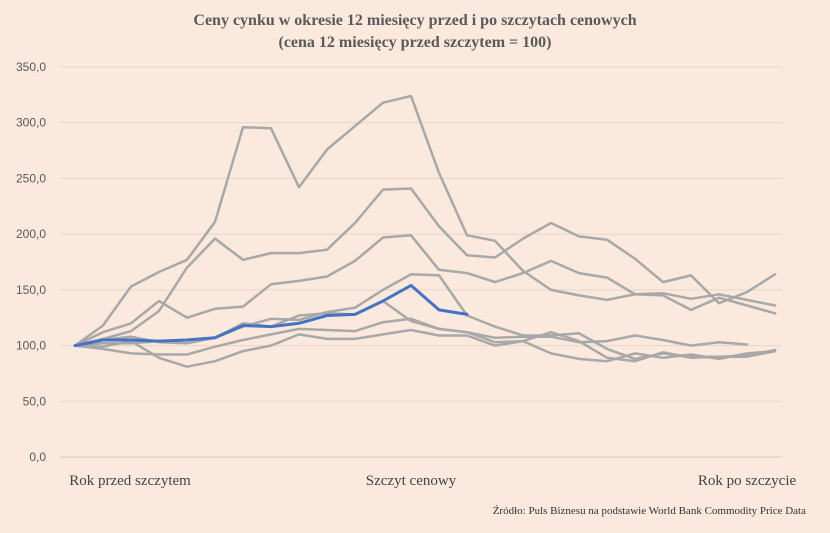  What do you see at coordinates (37, 457) in the screenshot?
I see `y-tick-label: 0,0` at bounding box center [37, 457].